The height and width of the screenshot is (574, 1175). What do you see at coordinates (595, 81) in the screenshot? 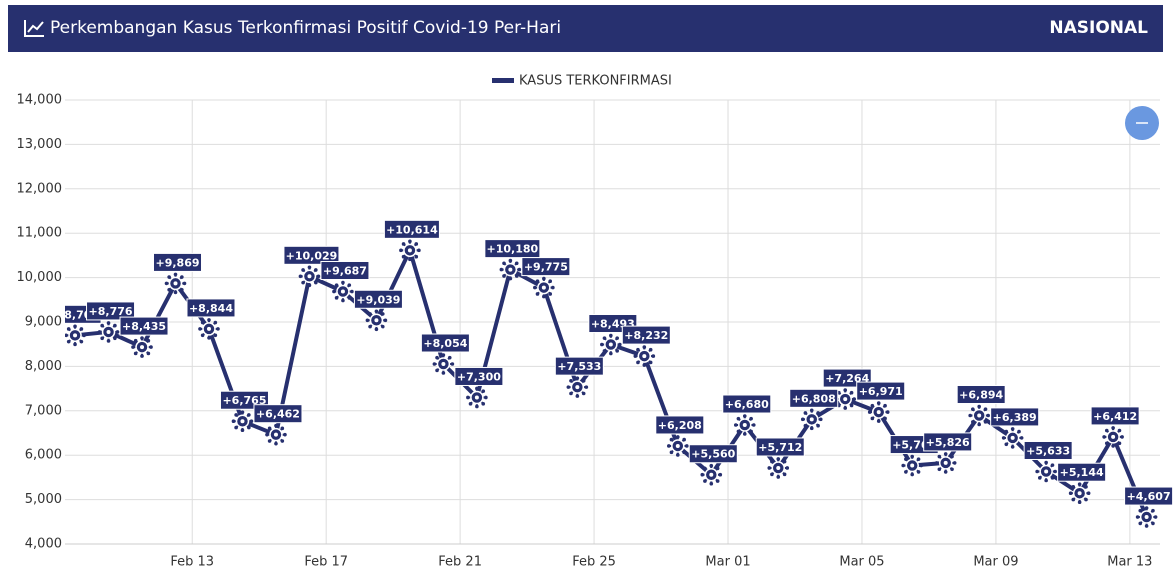
I see `legend-label: KASUS TERKONFIRMASI` at bounding box center [595, 81].